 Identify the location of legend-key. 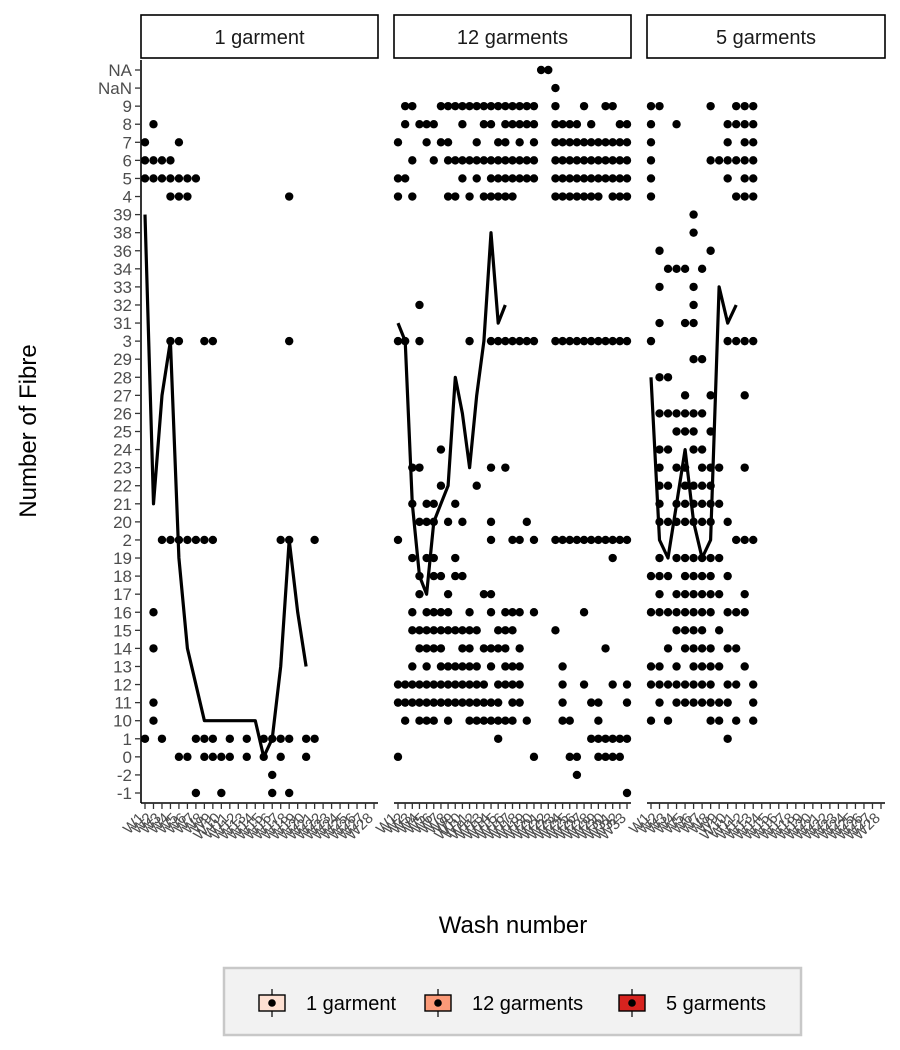
(272, 1003).